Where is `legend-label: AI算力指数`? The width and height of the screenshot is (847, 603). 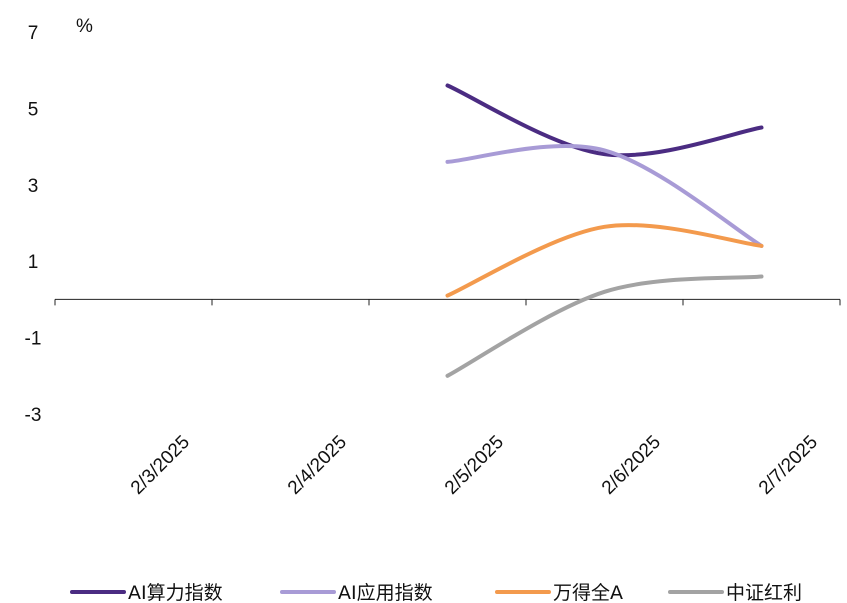 legend-label: AI算力指数 is located at coordinates (175, 592).